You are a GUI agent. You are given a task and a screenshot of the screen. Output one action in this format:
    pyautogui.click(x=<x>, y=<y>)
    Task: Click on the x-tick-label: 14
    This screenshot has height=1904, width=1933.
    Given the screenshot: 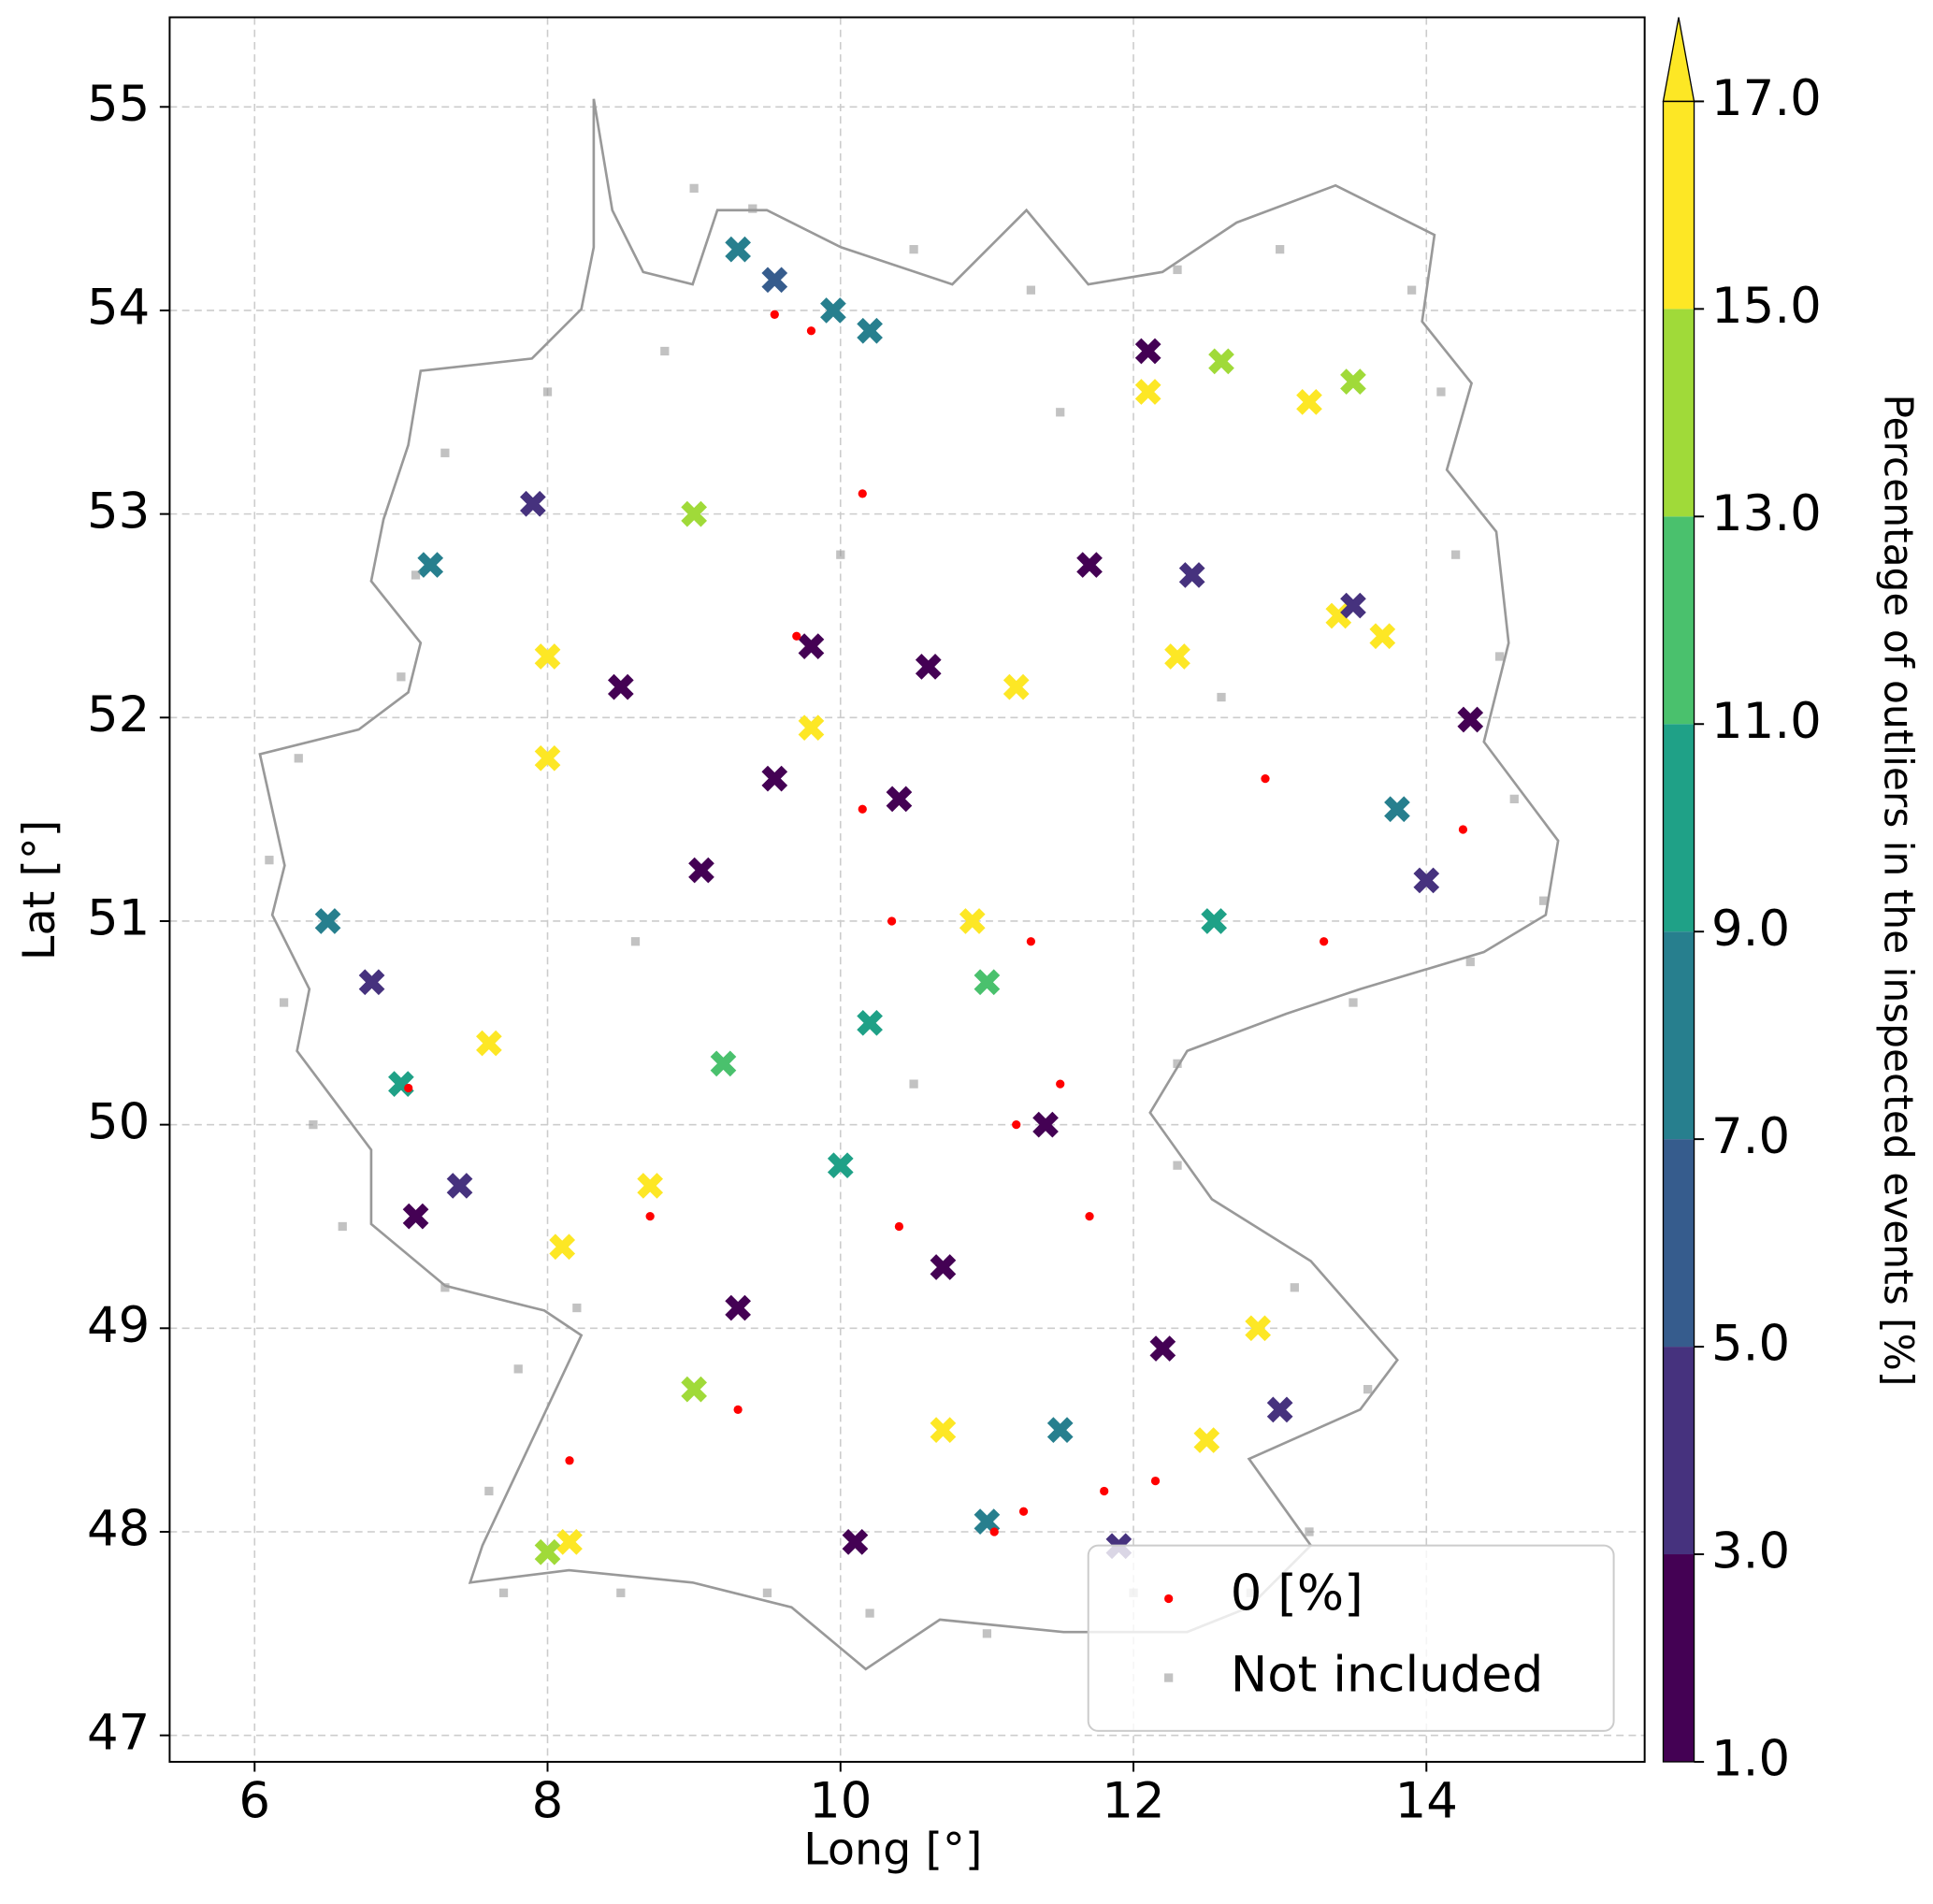 What is the action you would take?
    pyautogui.click(x=1426, y=1801)
    